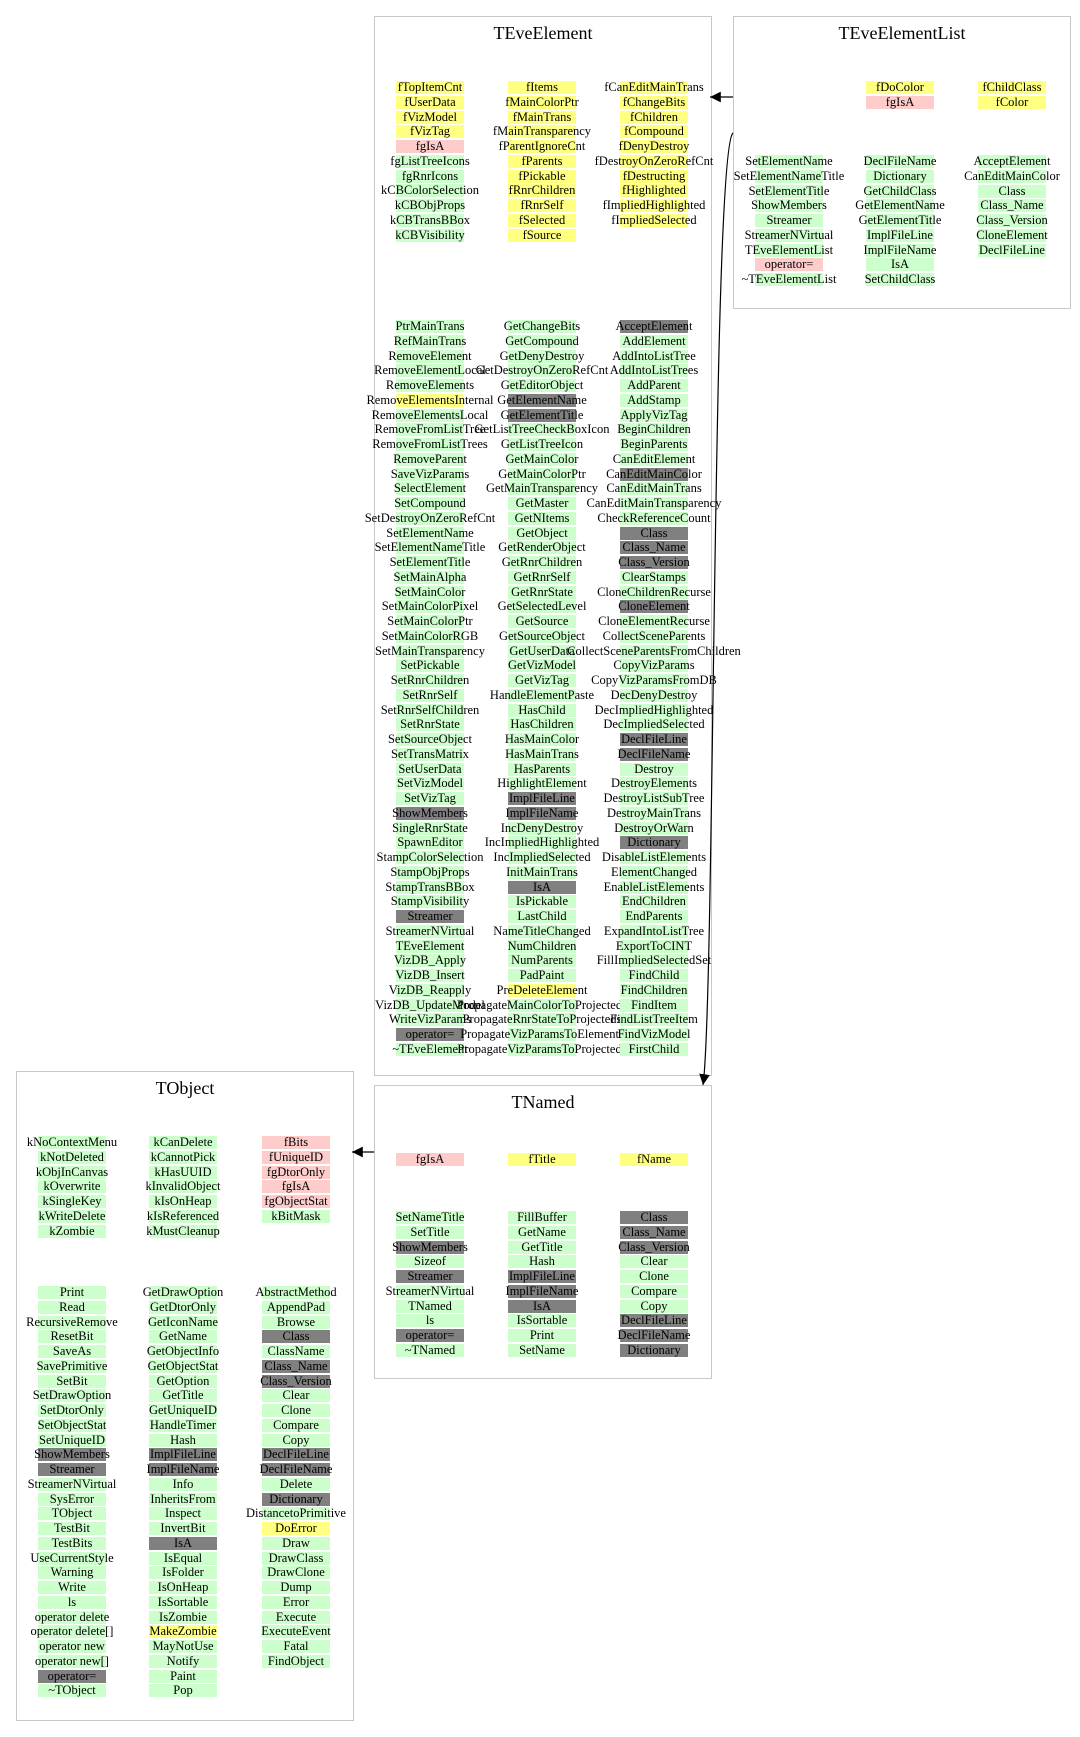 The height and width of the screenshot is (1737, 1080). What do you see at coordinates (1012, 220) in the screenshot?
I see `method-class-version: Class_Version` at bounding box center [1012, 220].